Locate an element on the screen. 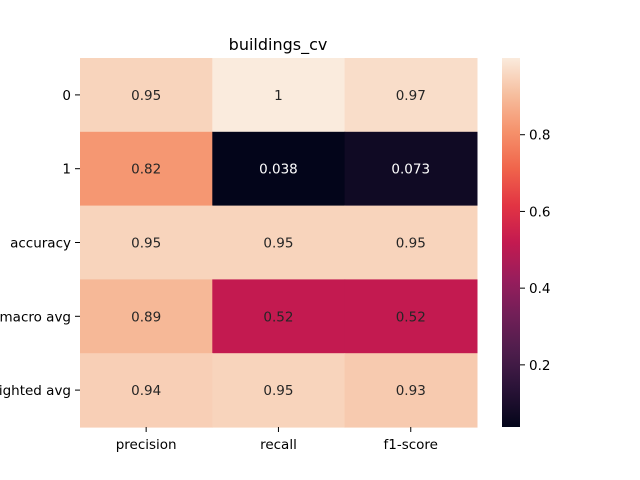  cell-annotation: 0.89 is located at coordinates (146, 317).